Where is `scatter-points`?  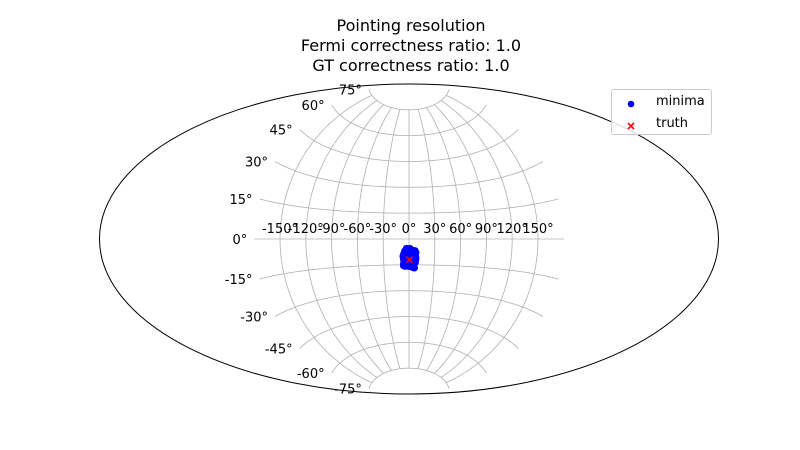
scatter-points is located at coordinates (409, 258).